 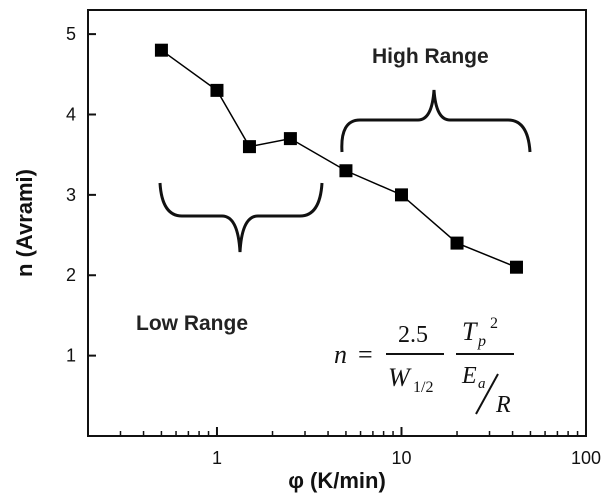 What do you see at coordinates (494, 323) in the screenshot?
I see `equation-num2-sup: 2` at bounding box center [494, 323].